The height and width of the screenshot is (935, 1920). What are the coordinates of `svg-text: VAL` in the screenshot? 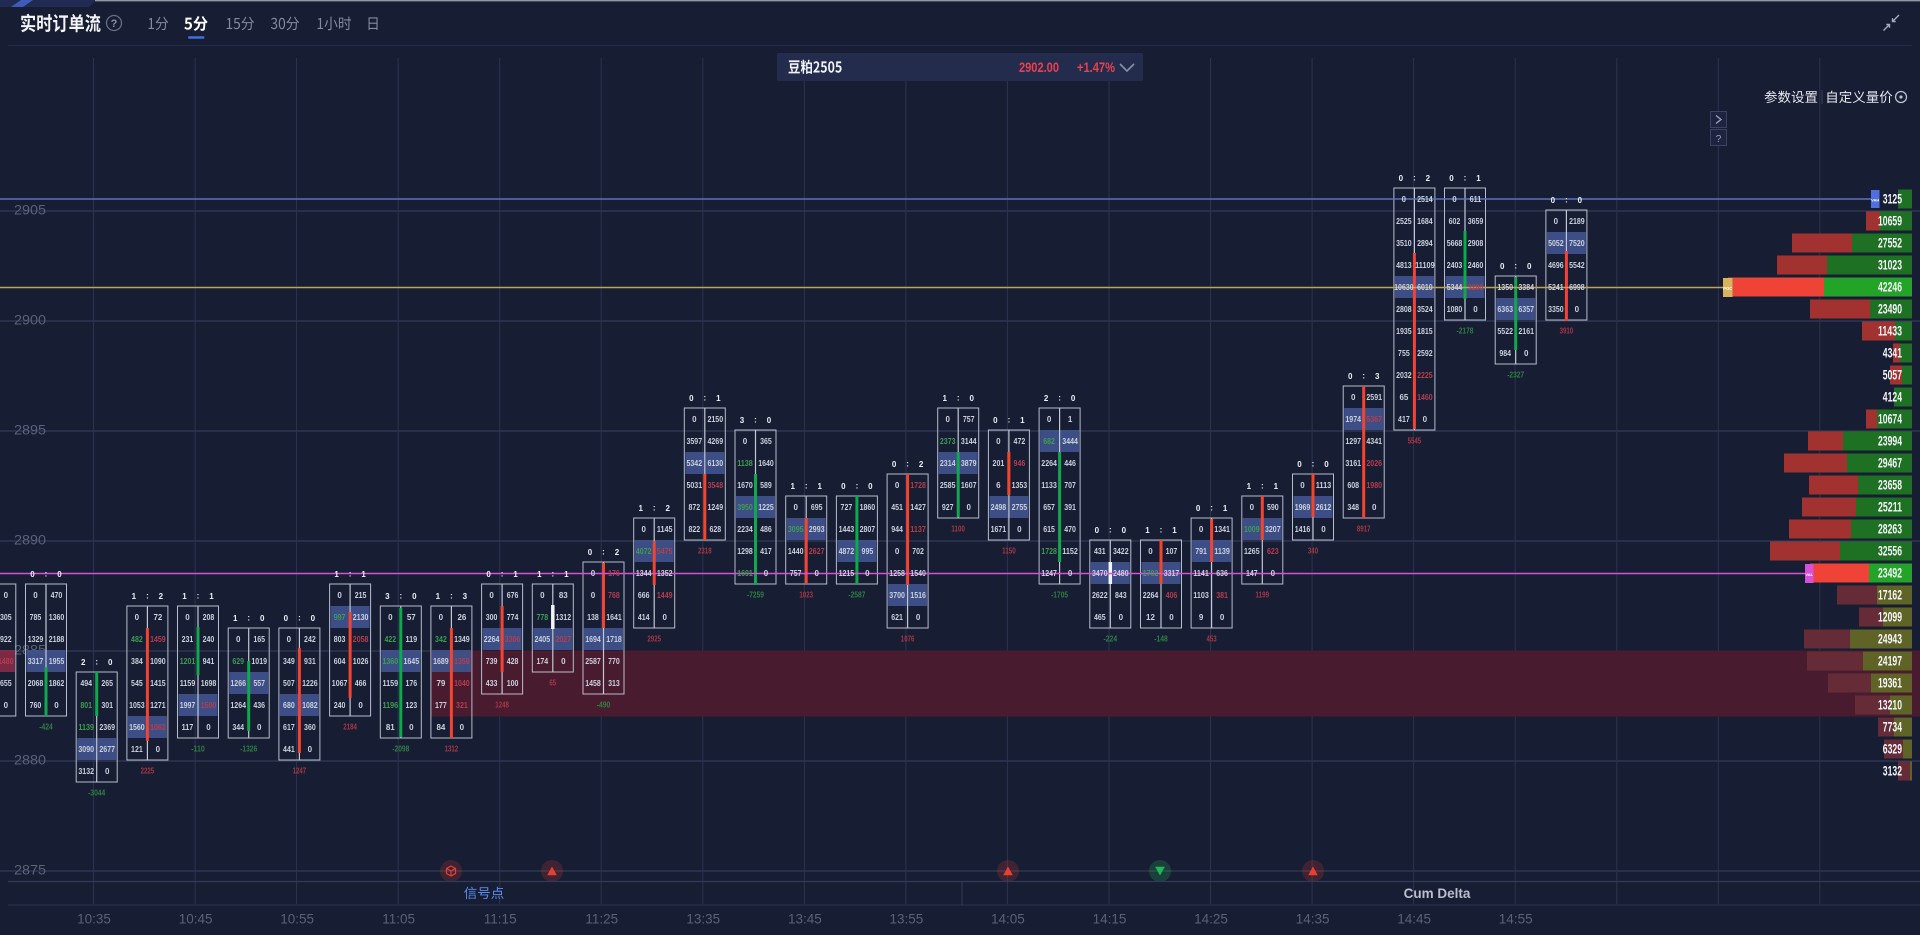 It's located at (1809, 574).